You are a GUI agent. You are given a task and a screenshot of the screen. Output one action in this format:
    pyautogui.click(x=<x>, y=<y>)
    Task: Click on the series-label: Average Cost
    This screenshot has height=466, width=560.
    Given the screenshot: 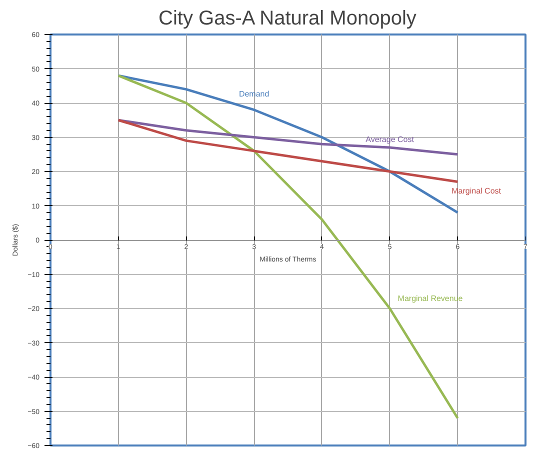 What is the action you would take?
    pyautogui.click(x=390, y=139)
    